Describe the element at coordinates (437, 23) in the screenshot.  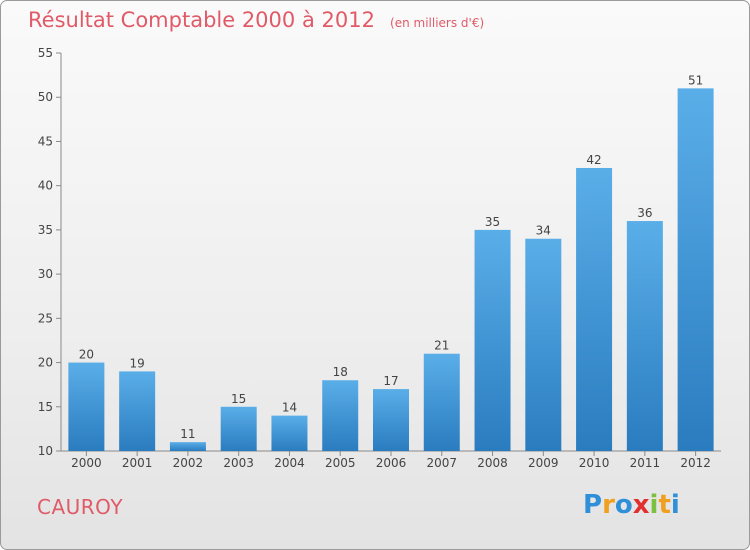
I see `chart-subtitle: (en milliers d'€)` at that location.